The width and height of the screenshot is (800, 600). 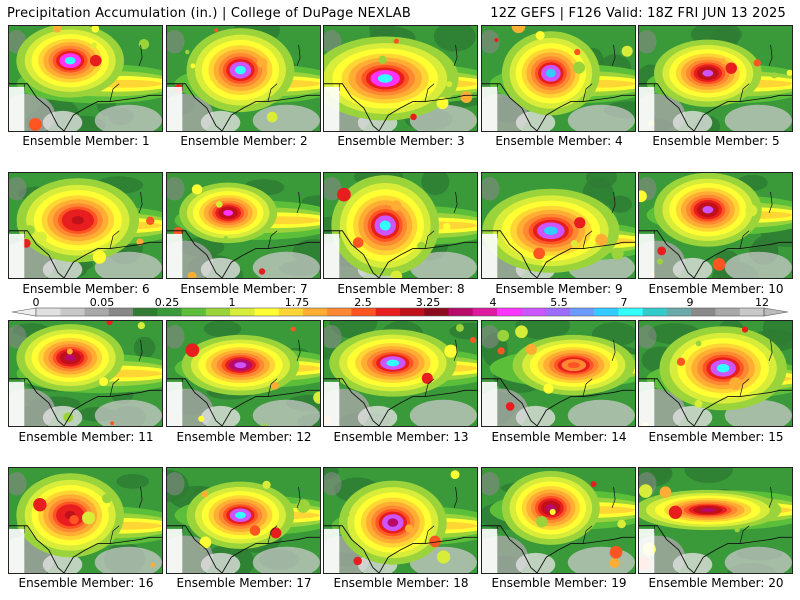 What do you see at coordinates (36, 302) in the screenshot?
I see `colorbar-label: 0` at bounding box center [36, 302].